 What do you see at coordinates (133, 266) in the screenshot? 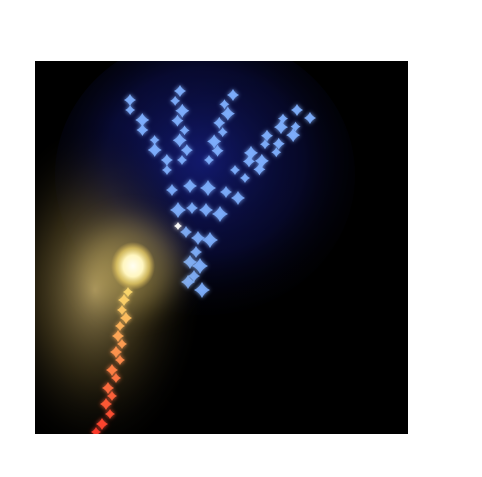
I see `light-orb` at bounding box center [133, 266].